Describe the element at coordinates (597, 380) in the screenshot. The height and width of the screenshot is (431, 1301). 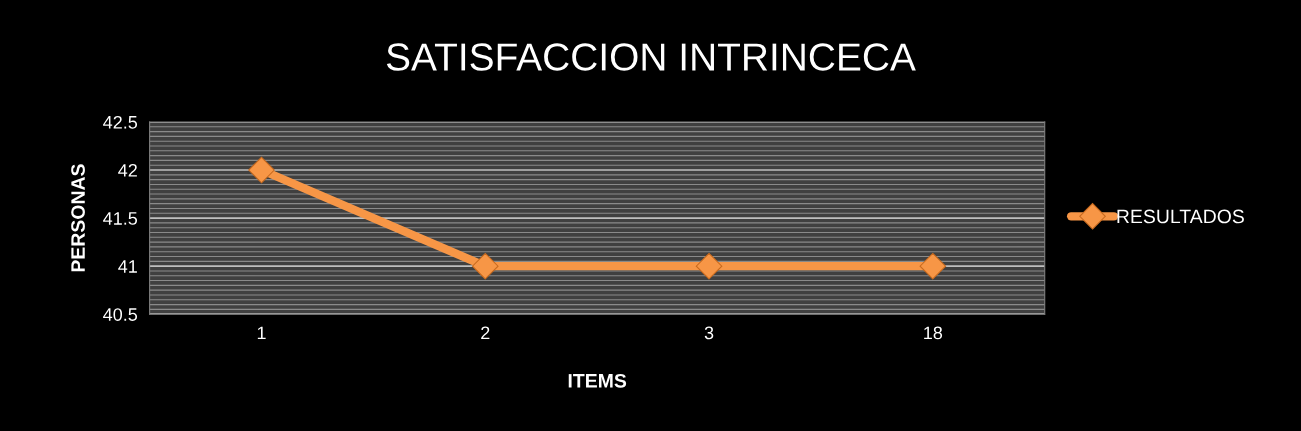
I see `x-axis-title: ITEMS` at that location.